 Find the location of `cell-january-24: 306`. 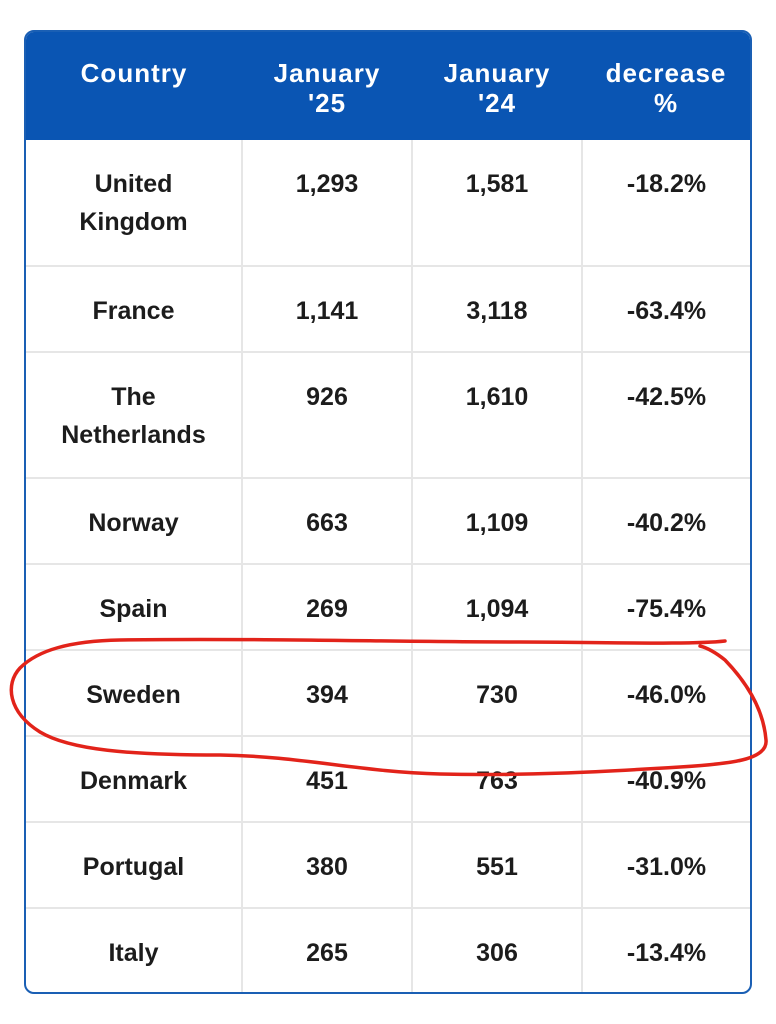

cell-january-24: 306 is located at coordinates (497, 950).